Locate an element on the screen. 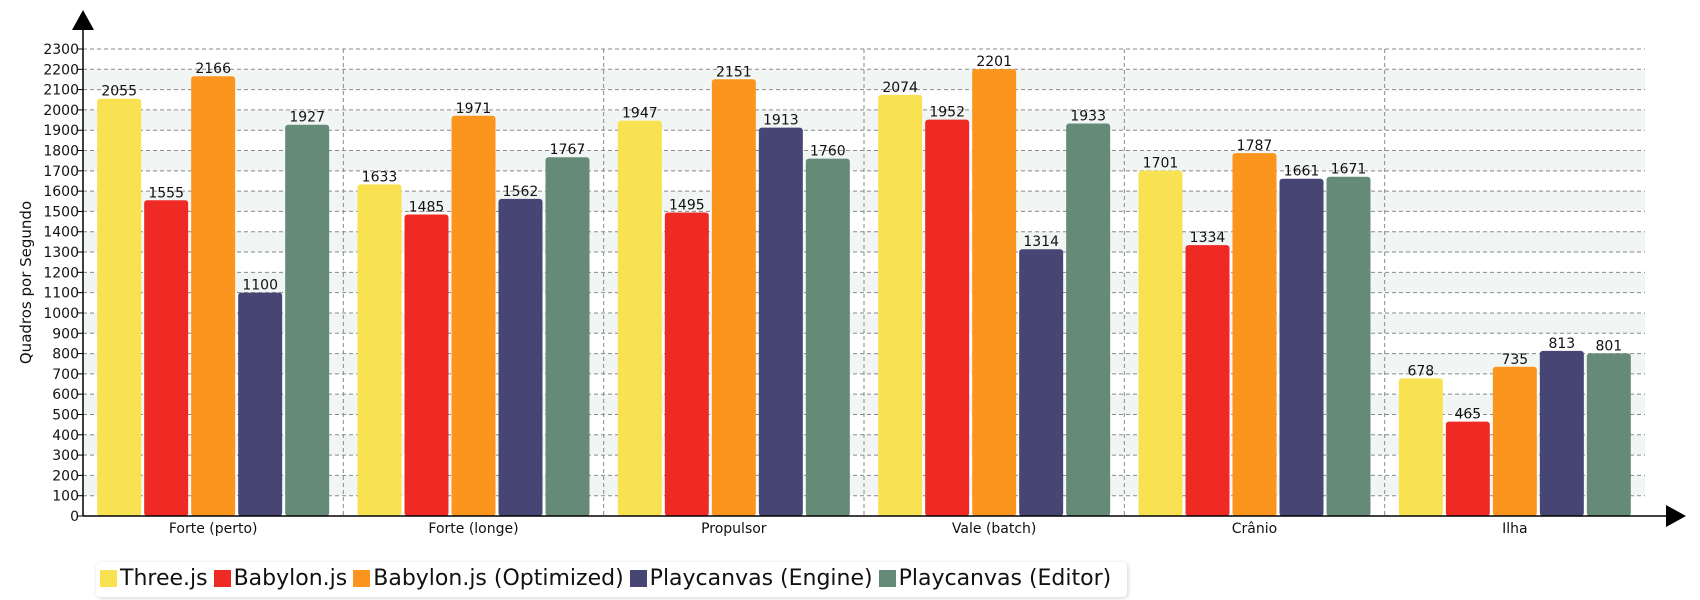  y-tick-label: 1200 is located at coordinates (61, 273).